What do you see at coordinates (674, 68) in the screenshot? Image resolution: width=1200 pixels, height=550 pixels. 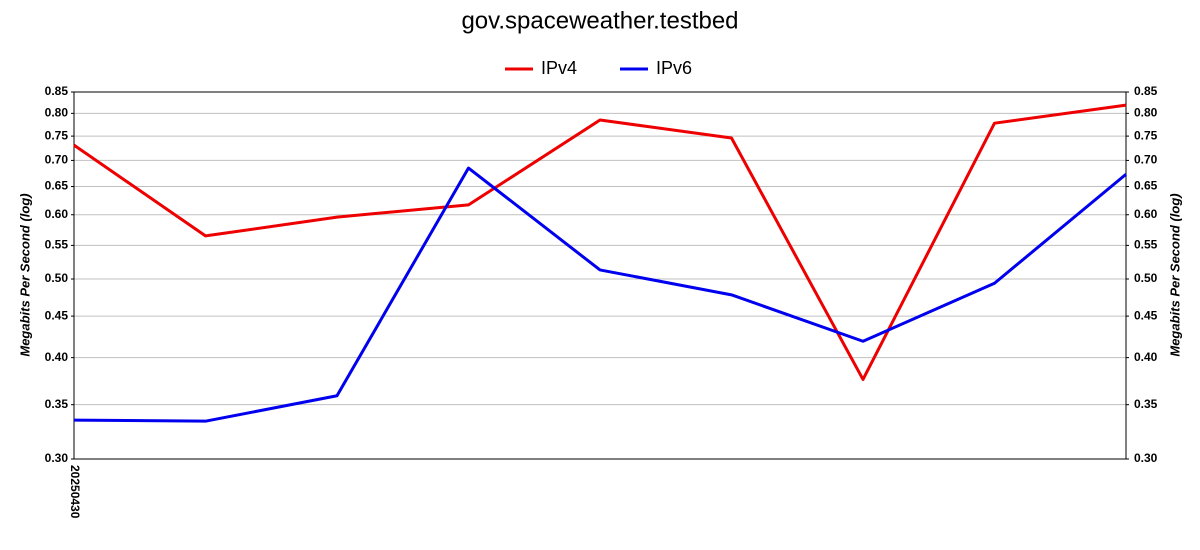 I see `legend-label: IPv6` at bounding box center [674, 68].